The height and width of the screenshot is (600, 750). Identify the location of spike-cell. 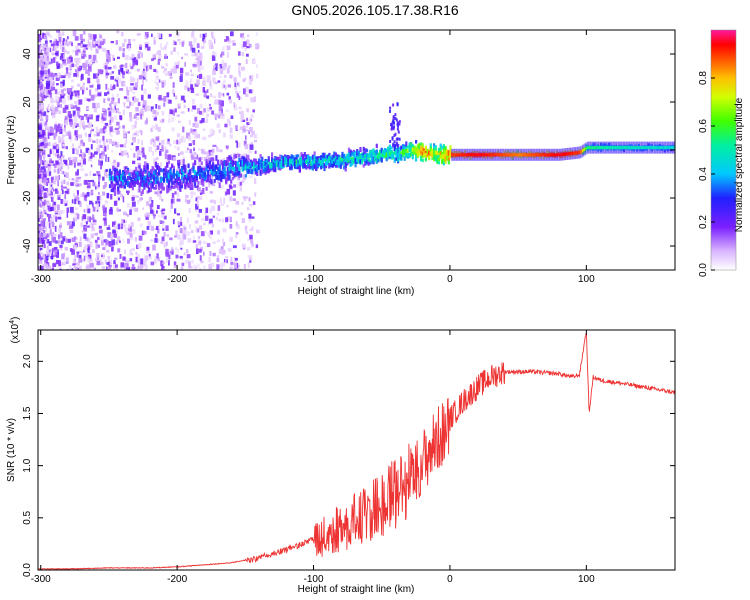
(390, 111).